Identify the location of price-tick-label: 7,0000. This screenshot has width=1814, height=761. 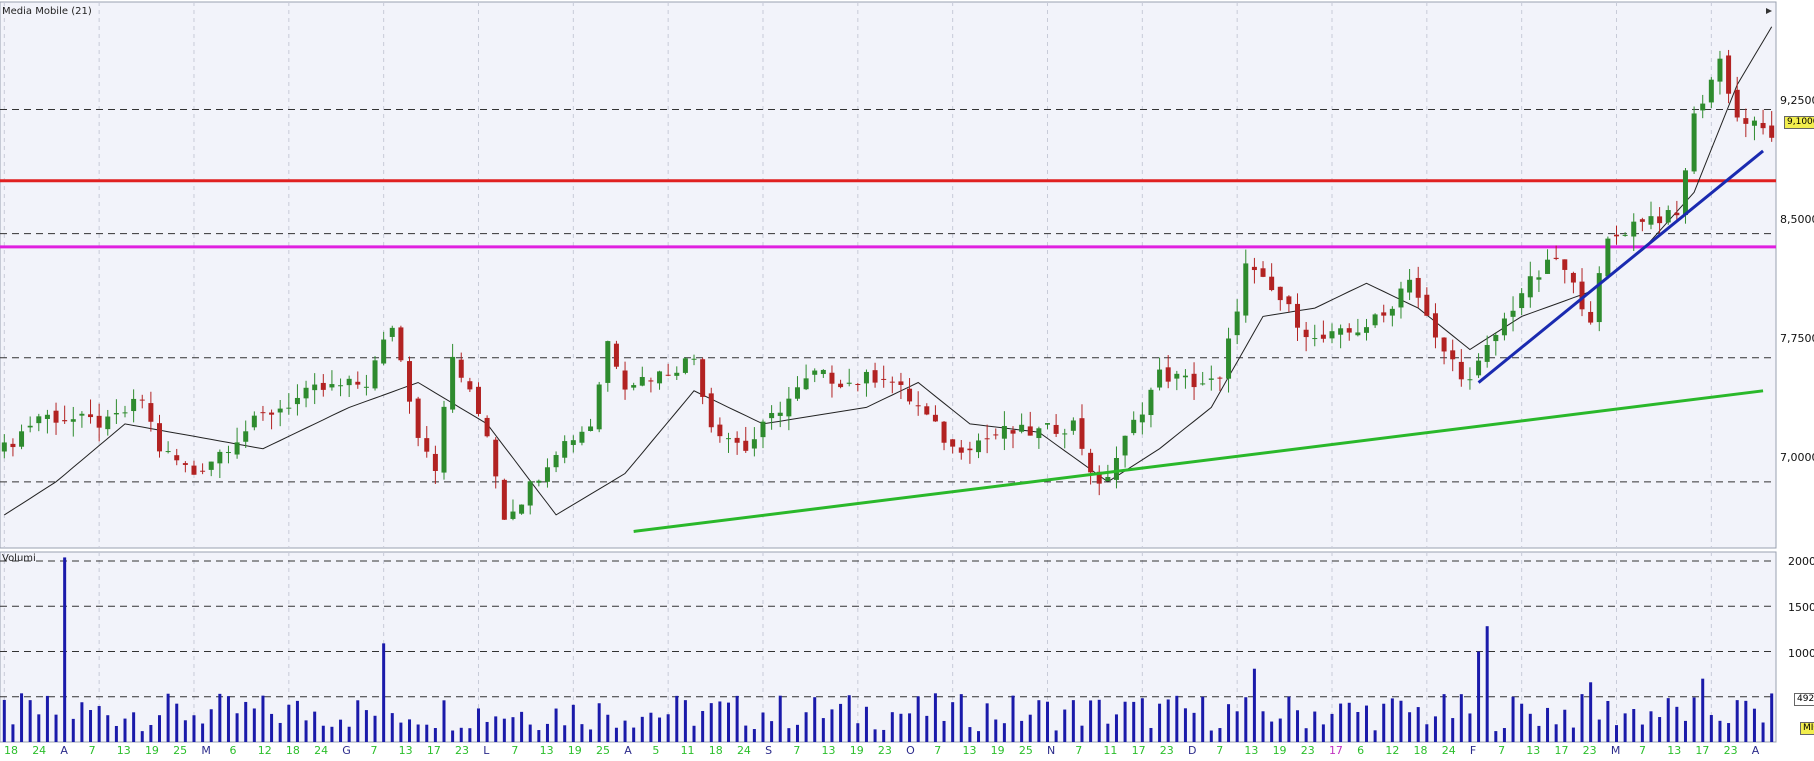
(1797, 457).